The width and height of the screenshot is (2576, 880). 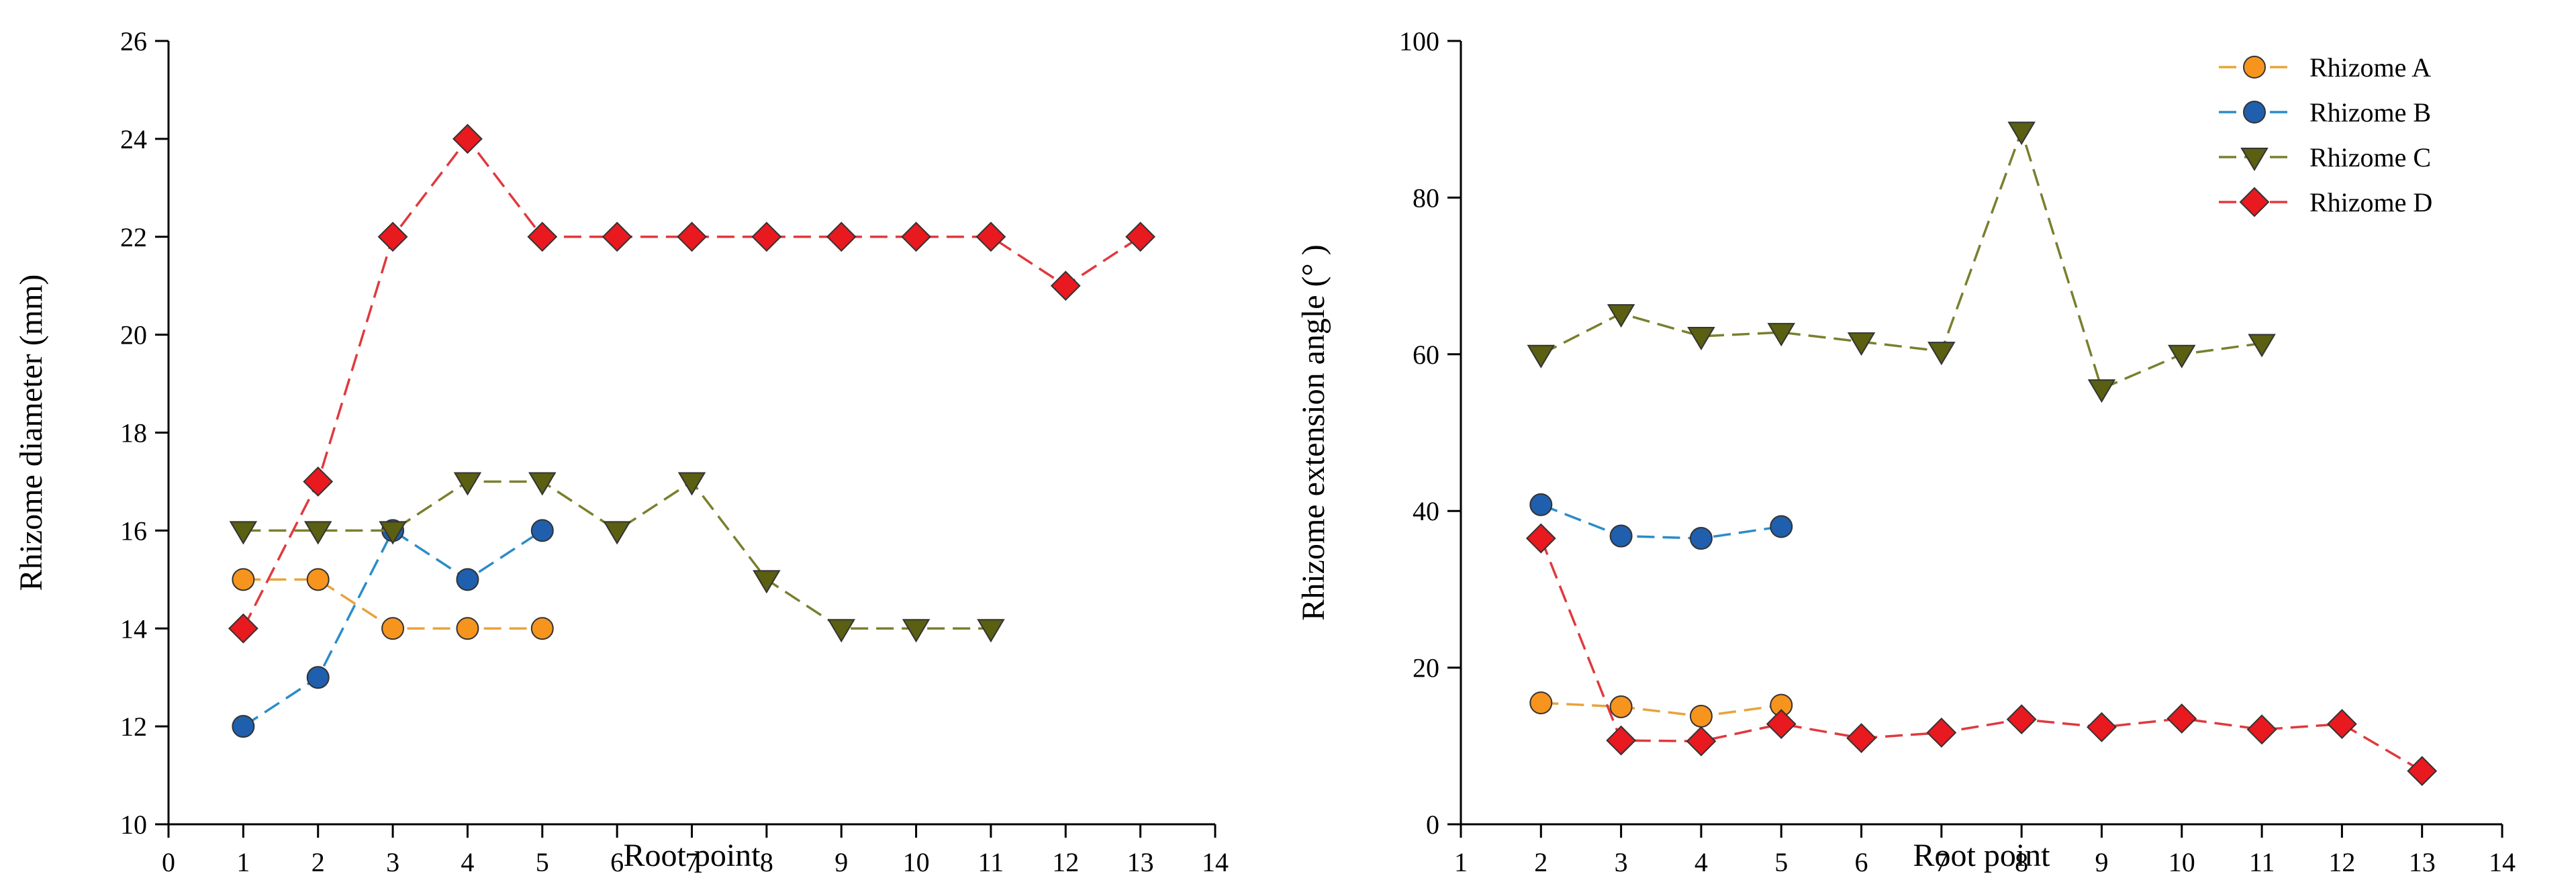 I want to click on legend-item-rhizome-c: Rhizome C, so click(x=2325, y=157).